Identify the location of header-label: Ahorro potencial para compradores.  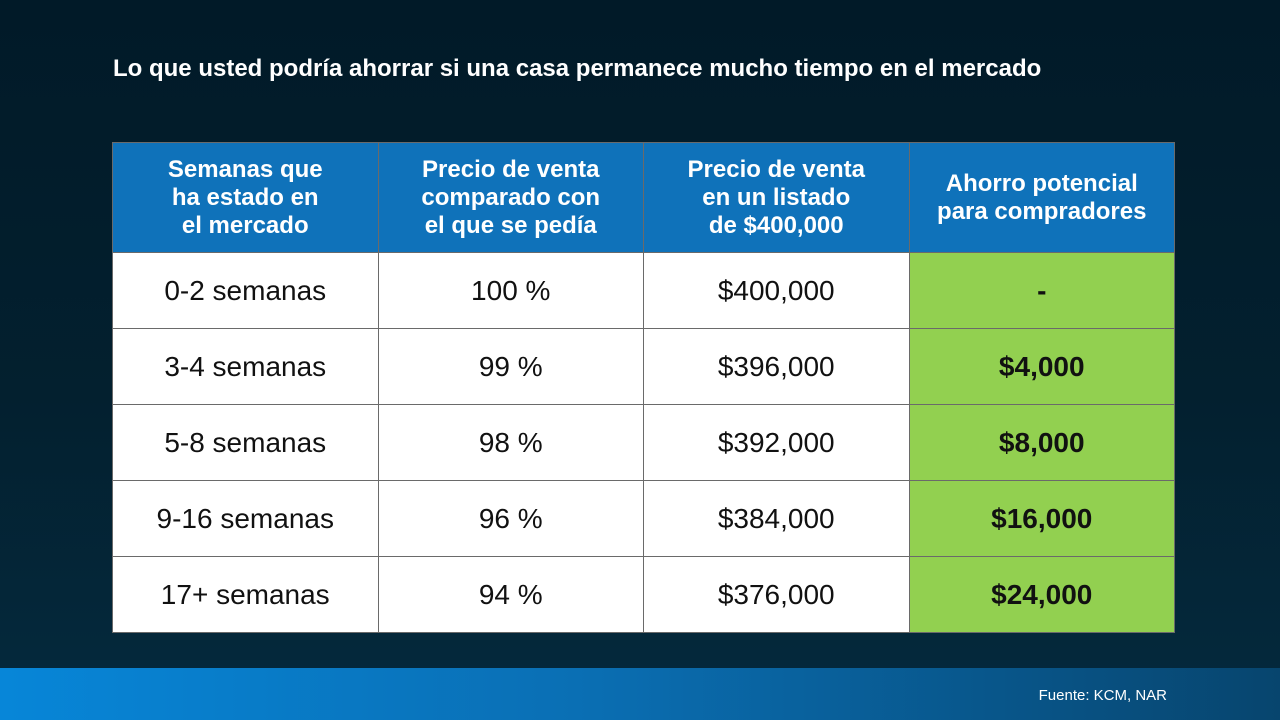
(1042, 197).